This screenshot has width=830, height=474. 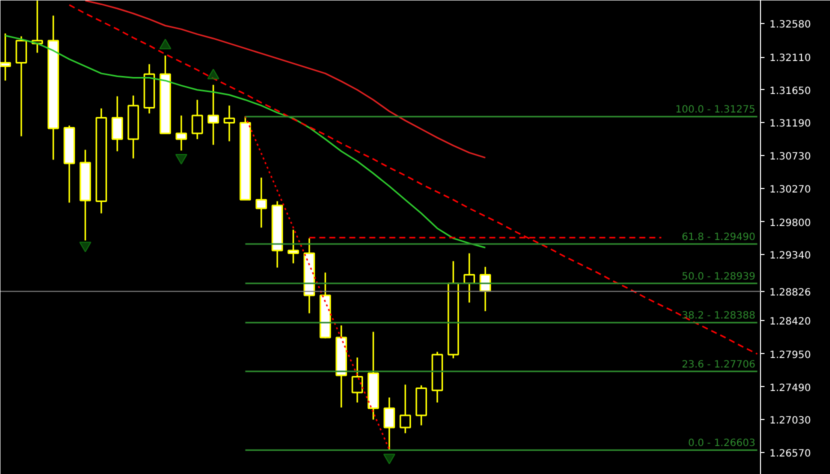 What do you see at coordinates (715, 110) in the screenshot?
I see `series-label: 100.0 - 1.31275` at bounding box center [715, 110].